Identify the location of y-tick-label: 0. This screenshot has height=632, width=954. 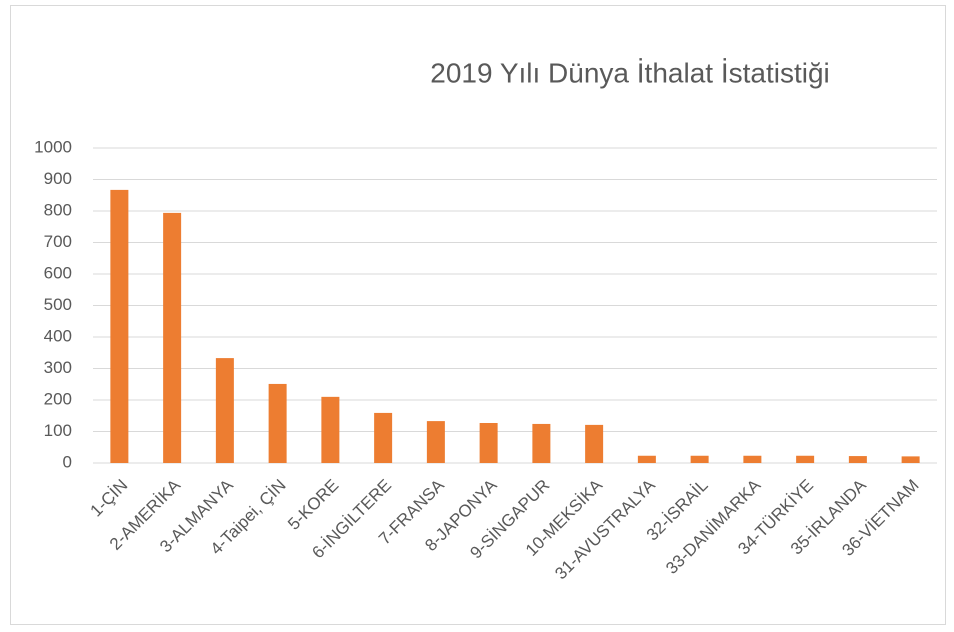
(67, 461).